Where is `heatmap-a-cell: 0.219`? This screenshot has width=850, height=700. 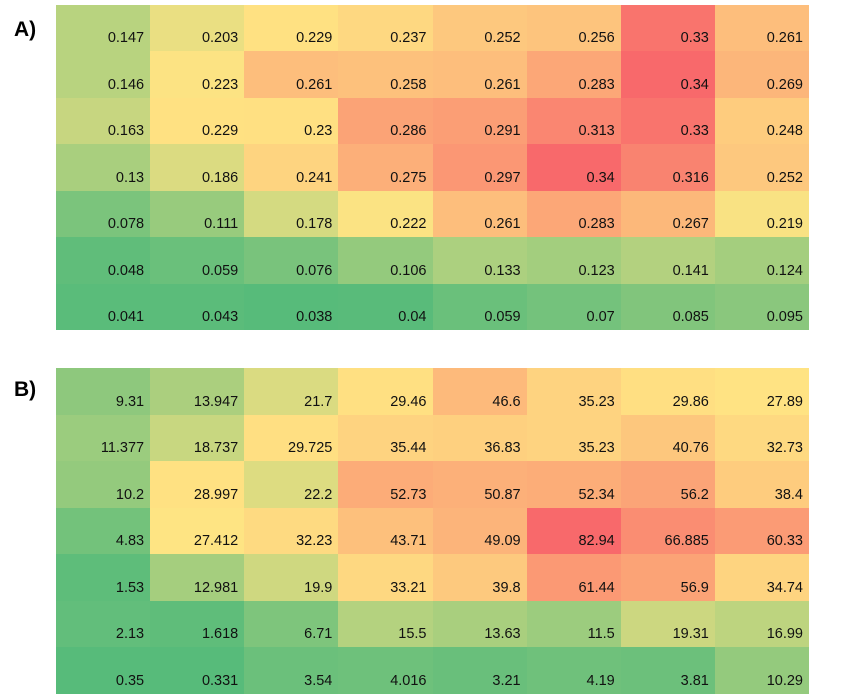 heatmap-a-cell: 0.219 is located at coordinates (761, 214).